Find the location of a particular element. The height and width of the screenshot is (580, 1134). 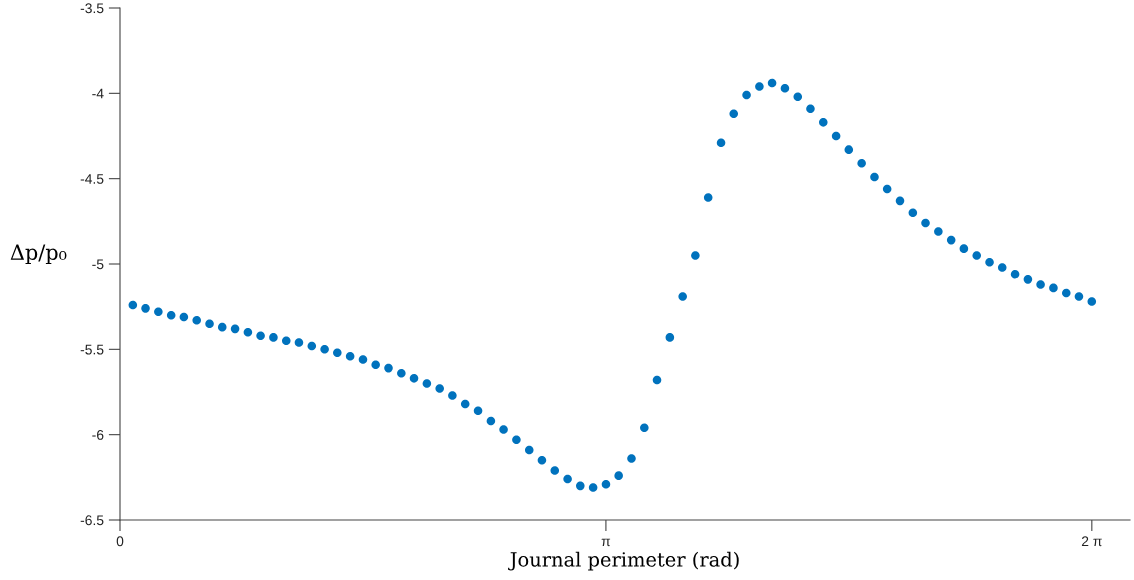

x-tick-label: π is located at coordinates (606, 542).